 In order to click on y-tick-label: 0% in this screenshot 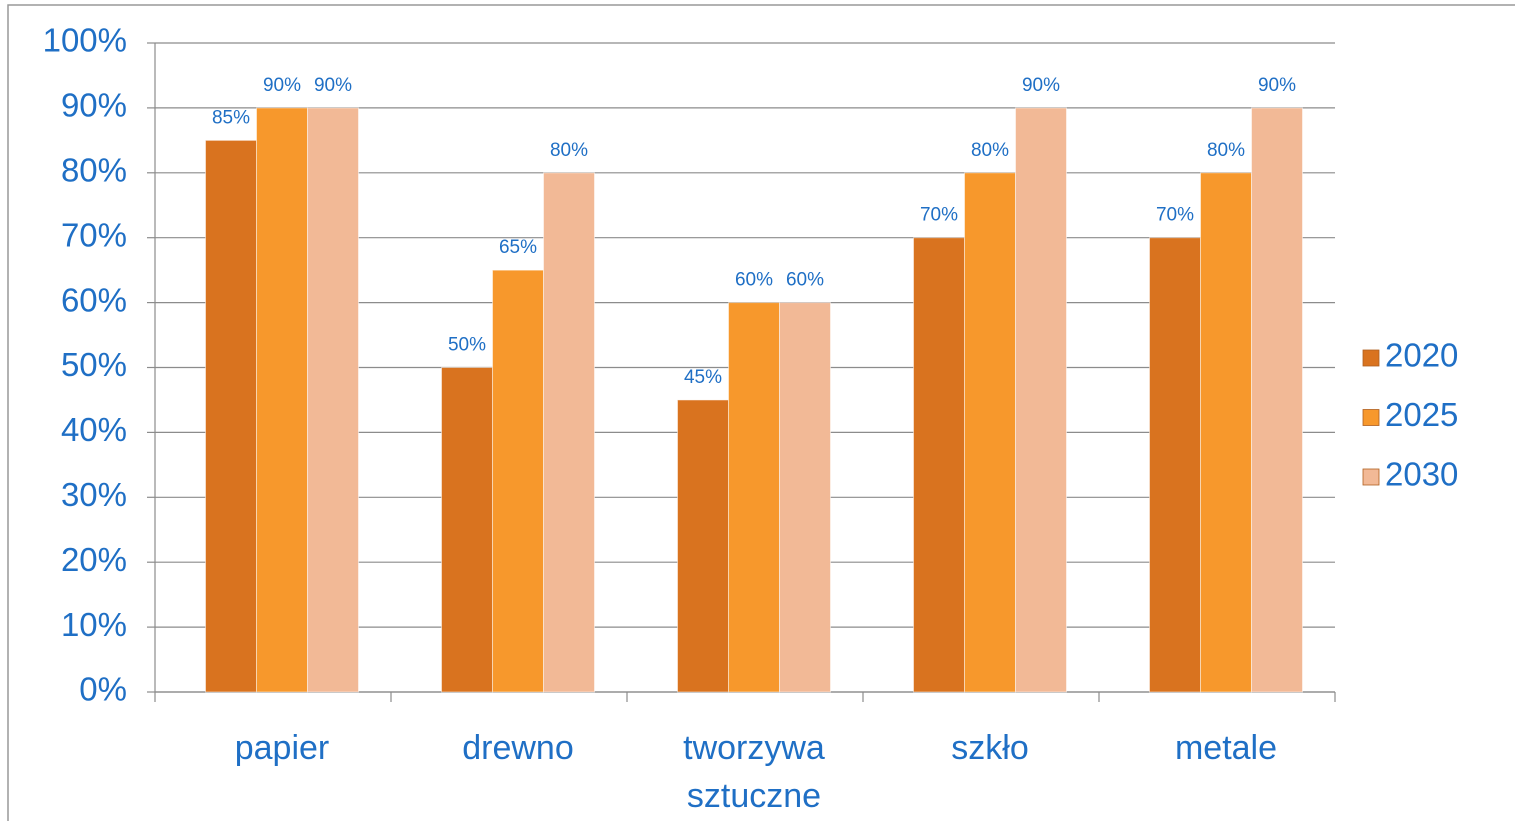, I will do `click(103, 689)`.